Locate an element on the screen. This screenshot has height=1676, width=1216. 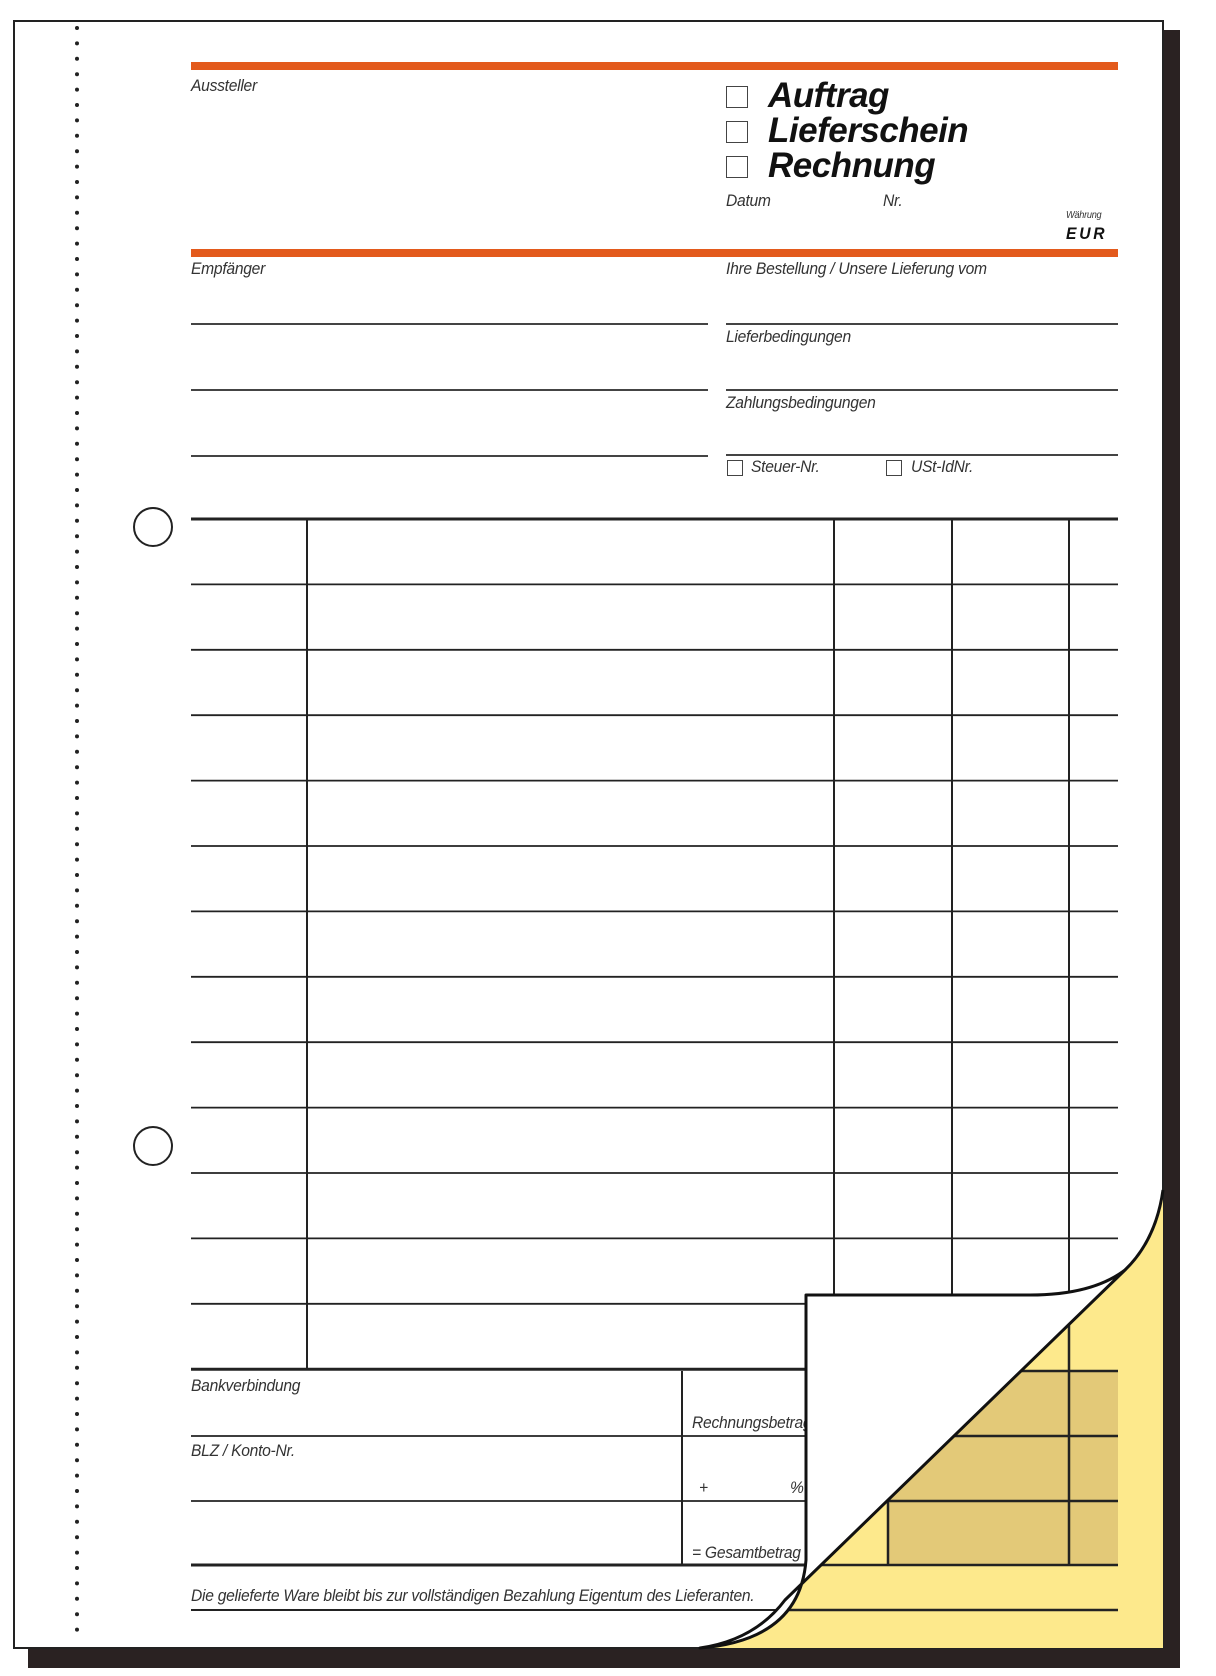
currency-label: Währung is located at coordinates (1084, 215).